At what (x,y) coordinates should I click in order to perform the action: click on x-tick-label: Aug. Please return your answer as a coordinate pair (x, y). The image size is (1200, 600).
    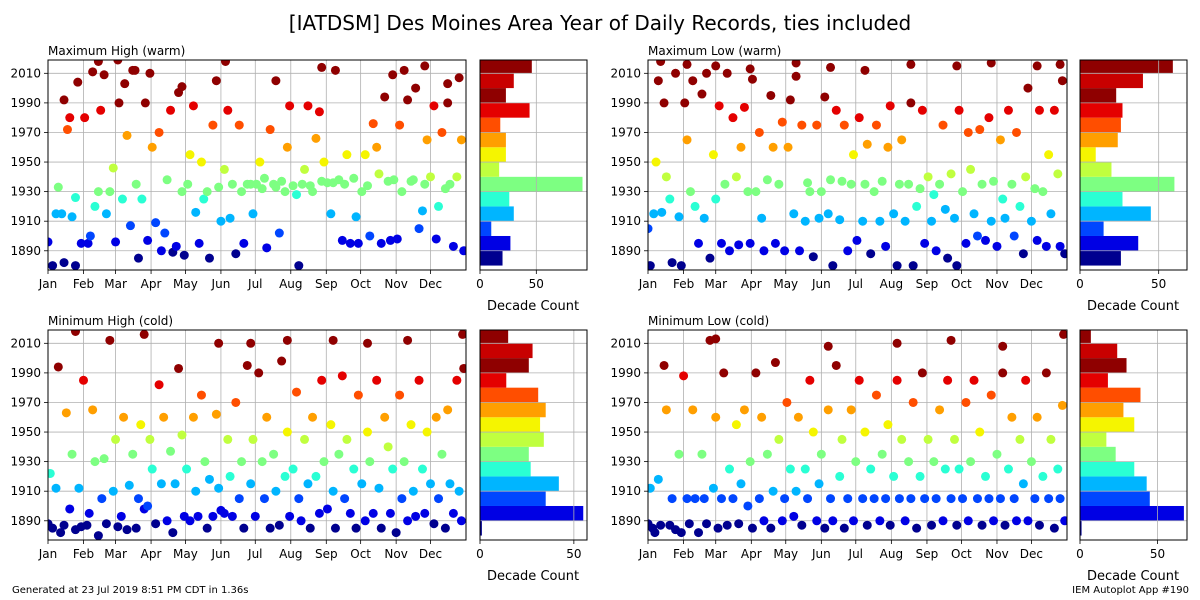
    Looking at the image, I should click on (290, 284).